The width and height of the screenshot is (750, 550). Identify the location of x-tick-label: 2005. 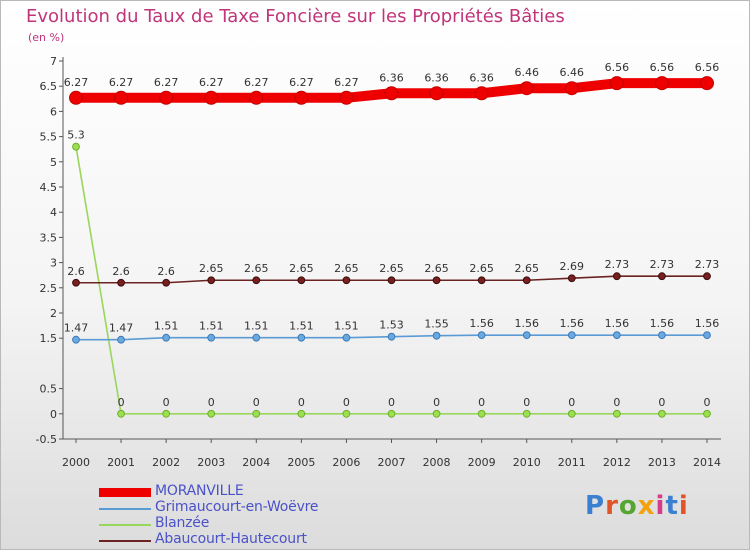
(301, 462).